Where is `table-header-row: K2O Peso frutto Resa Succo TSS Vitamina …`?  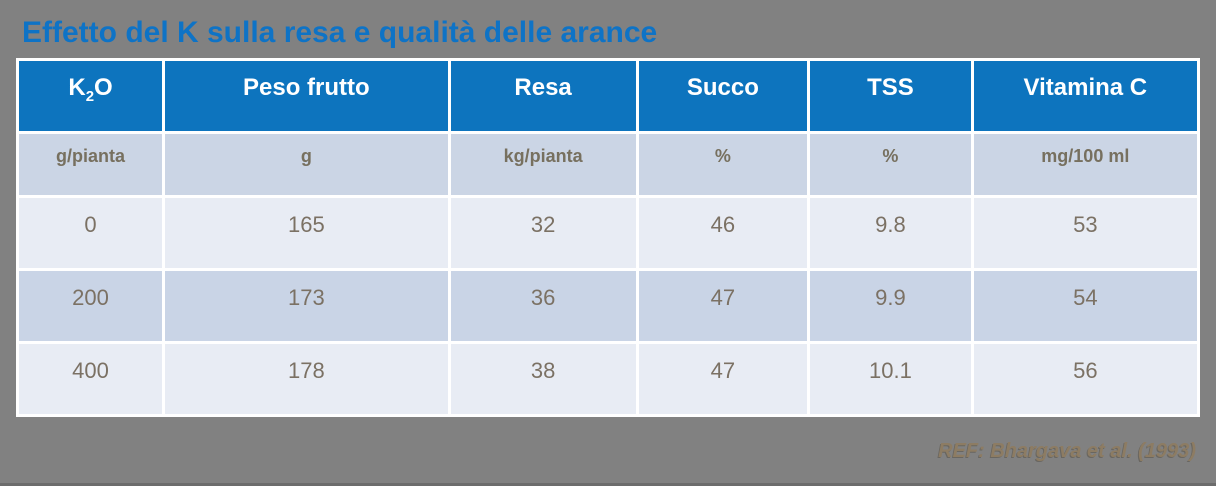 table-header-row: K2O Peso frutto Resa Succo TSS Vitamina … is located at coordinates (608, 96).